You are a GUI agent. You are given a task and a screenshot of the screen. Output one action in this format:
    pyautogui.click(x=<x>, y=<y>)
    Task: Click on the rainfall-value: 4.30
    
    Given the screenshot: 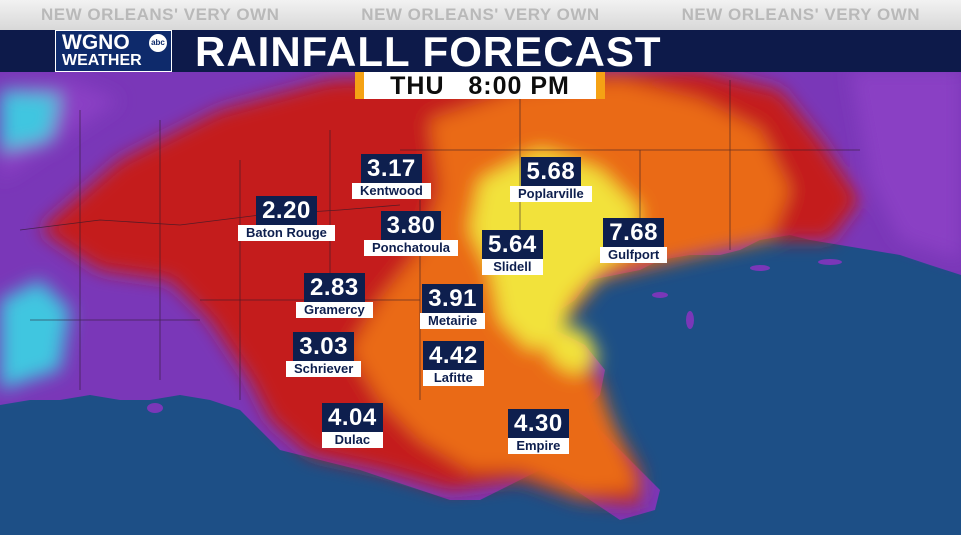 What is the action you would take?
    pyautogui.click(x=538, y=423)
    